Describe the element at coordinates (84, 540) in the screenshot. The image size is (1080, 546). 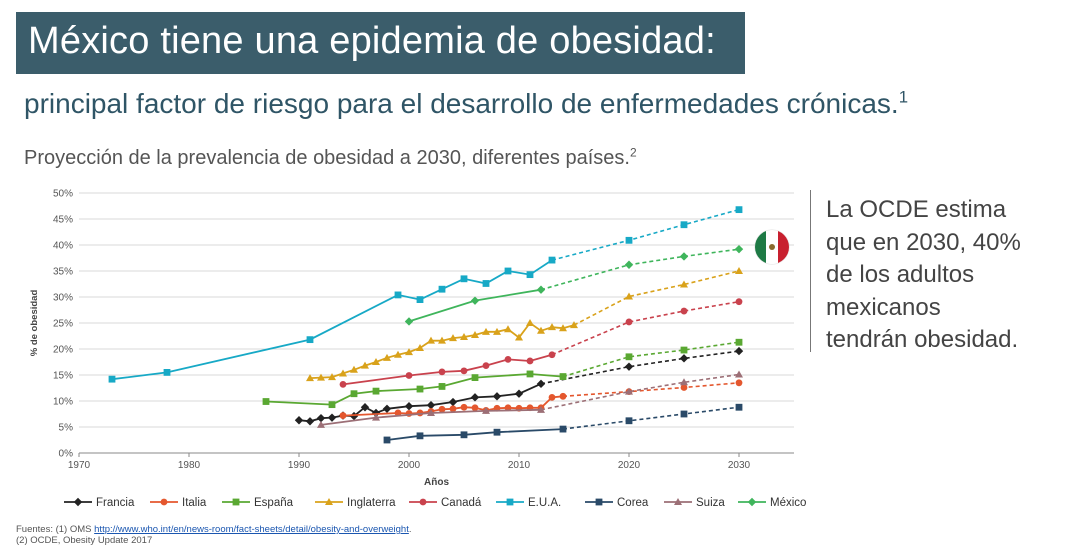
I see `source-line-2: (2) OCDE, Obesity Update 2017` at that location.